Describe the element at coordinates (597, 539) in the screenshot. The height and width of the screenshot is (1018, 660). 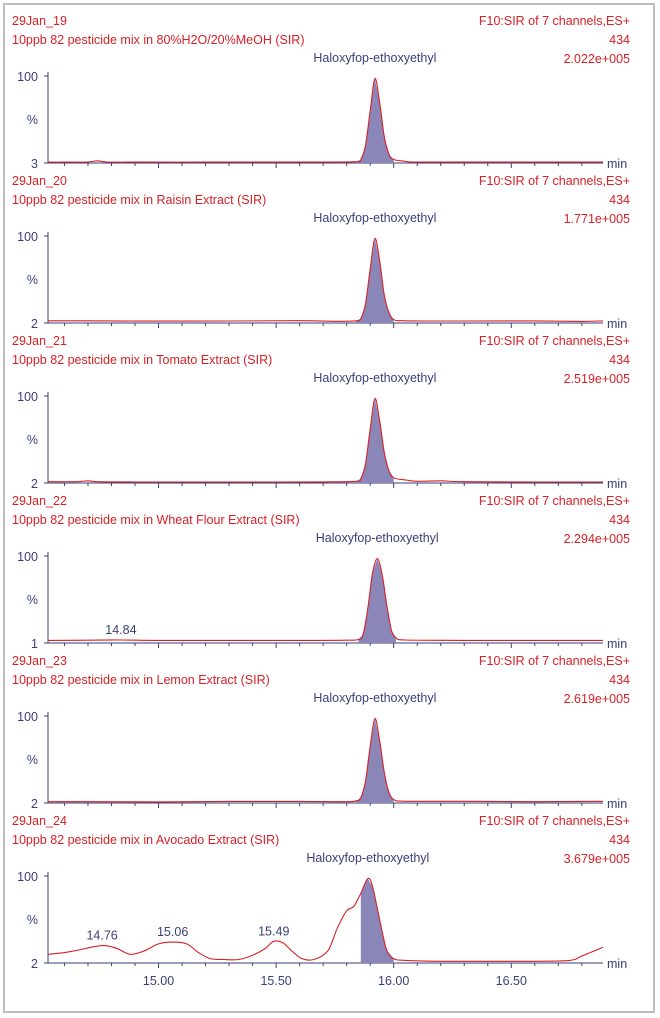
I see `intensity-label: 2.294e+005` at that location.